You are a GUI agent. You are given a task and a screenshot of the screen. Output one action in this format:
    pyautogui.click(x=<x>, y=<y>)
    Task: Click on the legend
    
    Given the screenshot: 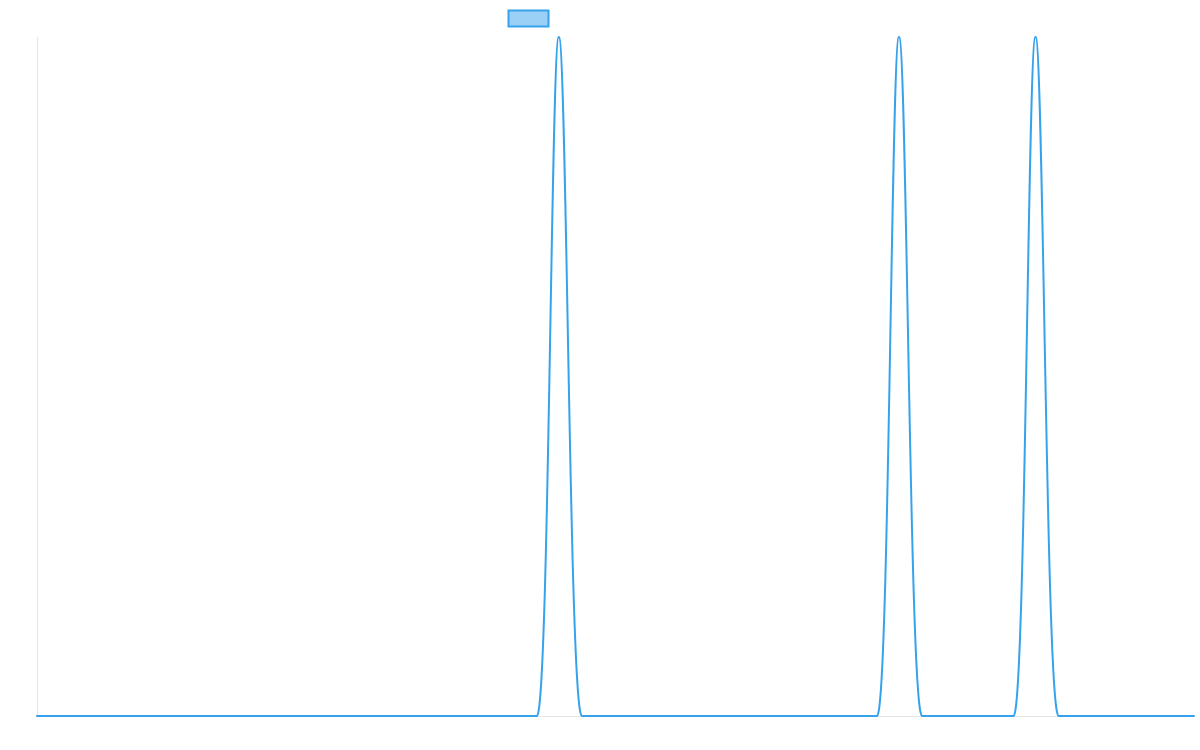 What is the action you would take?
    pyautogui.click(x=528, y=18)
    